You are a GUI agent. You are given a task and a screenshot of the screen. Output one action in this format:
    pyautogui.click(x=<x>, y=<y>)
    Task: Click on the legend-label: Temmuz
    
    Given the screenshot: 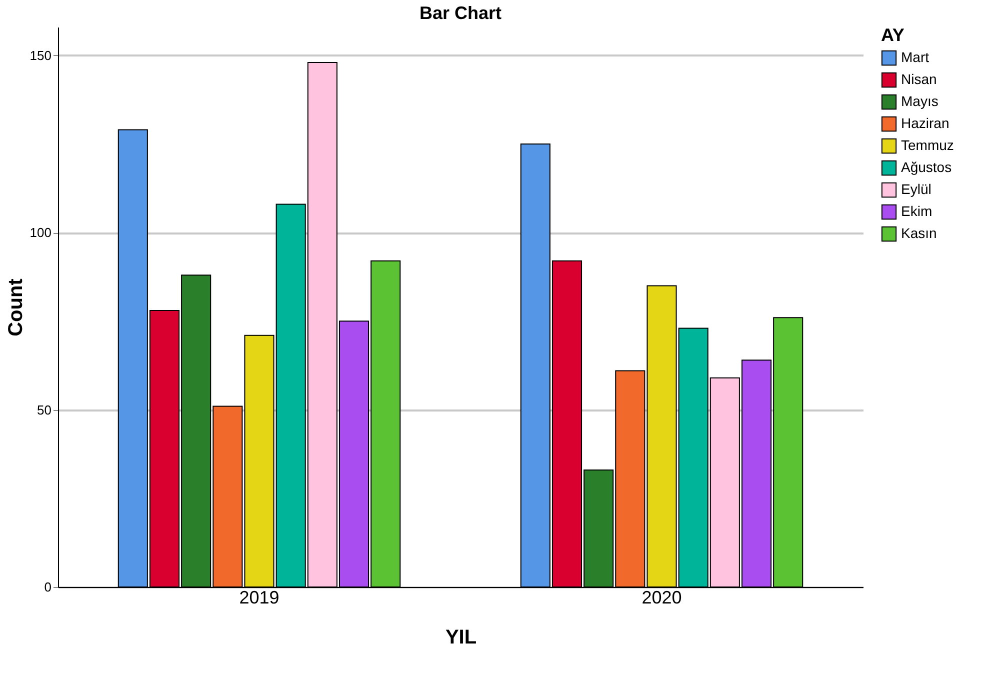 What is the action you would take?
    pyautogui.click(x=927, y=145)
    